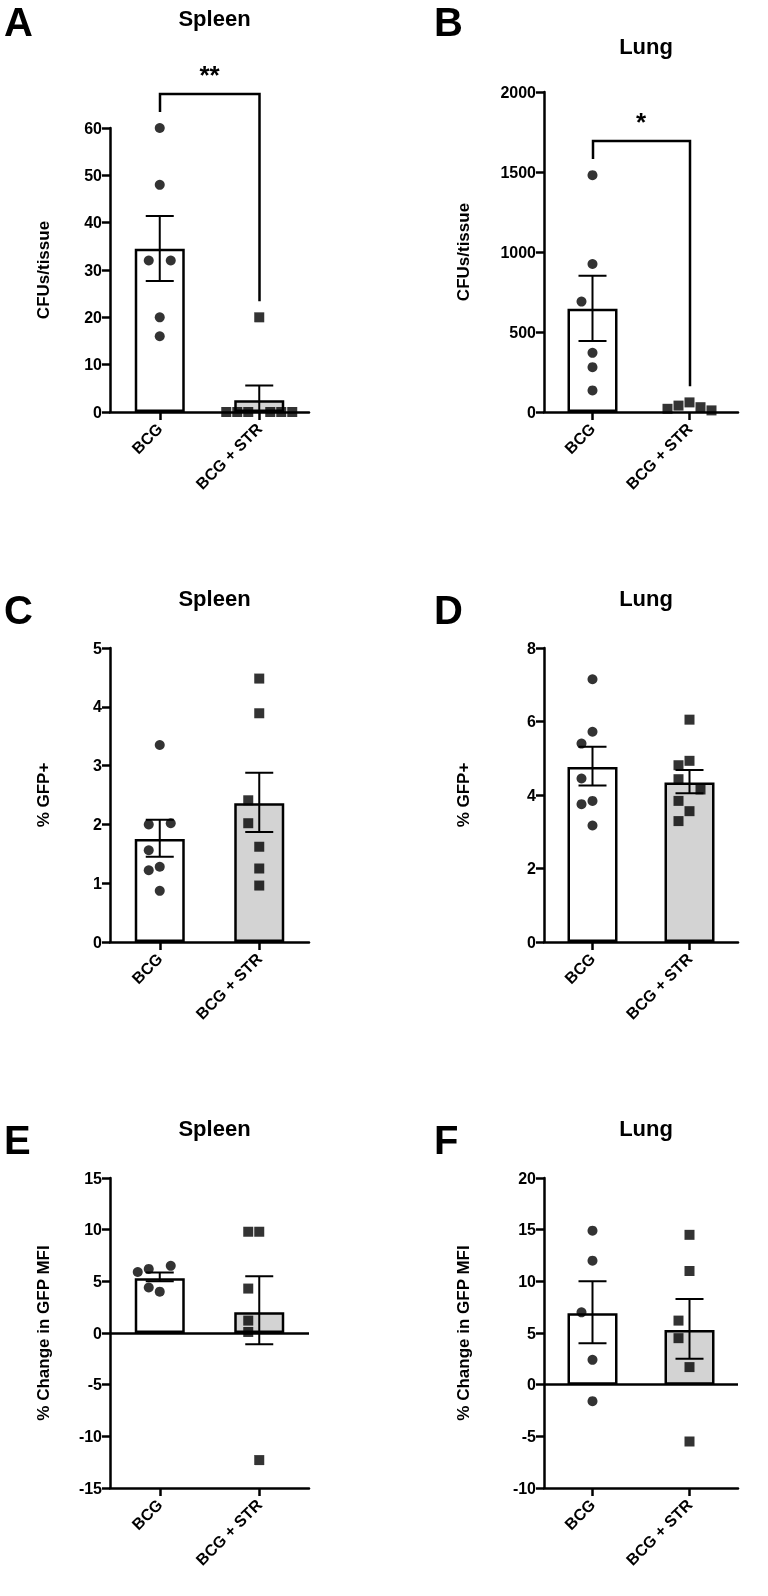  What do you see at coordinates (18, 610) in the screenshot?
I see `text: C` at bounding box center [18, 610].